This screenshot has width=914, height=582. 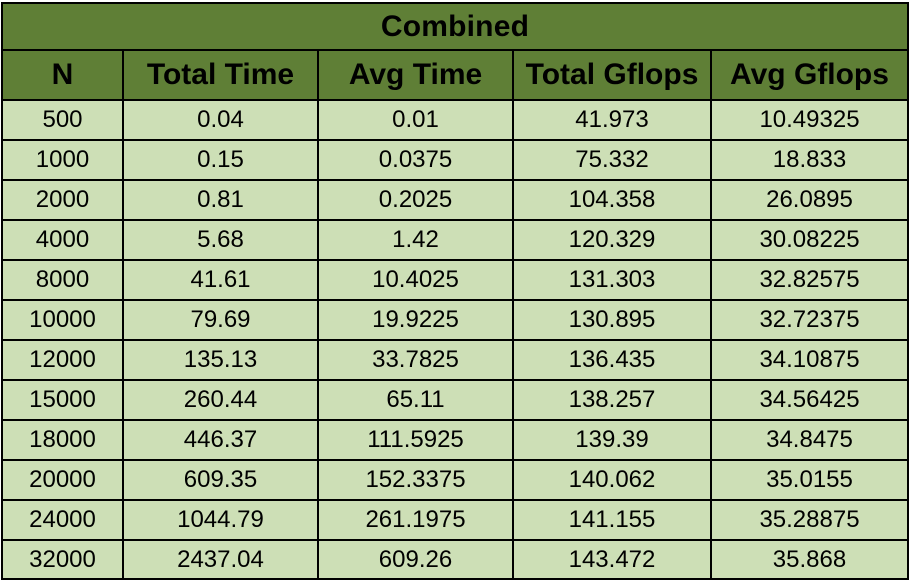 What do you see at coordinates (612, 360) in the screenshot?
I see `cell-total-gflops: 136.435` at bounding box center [612, 360].